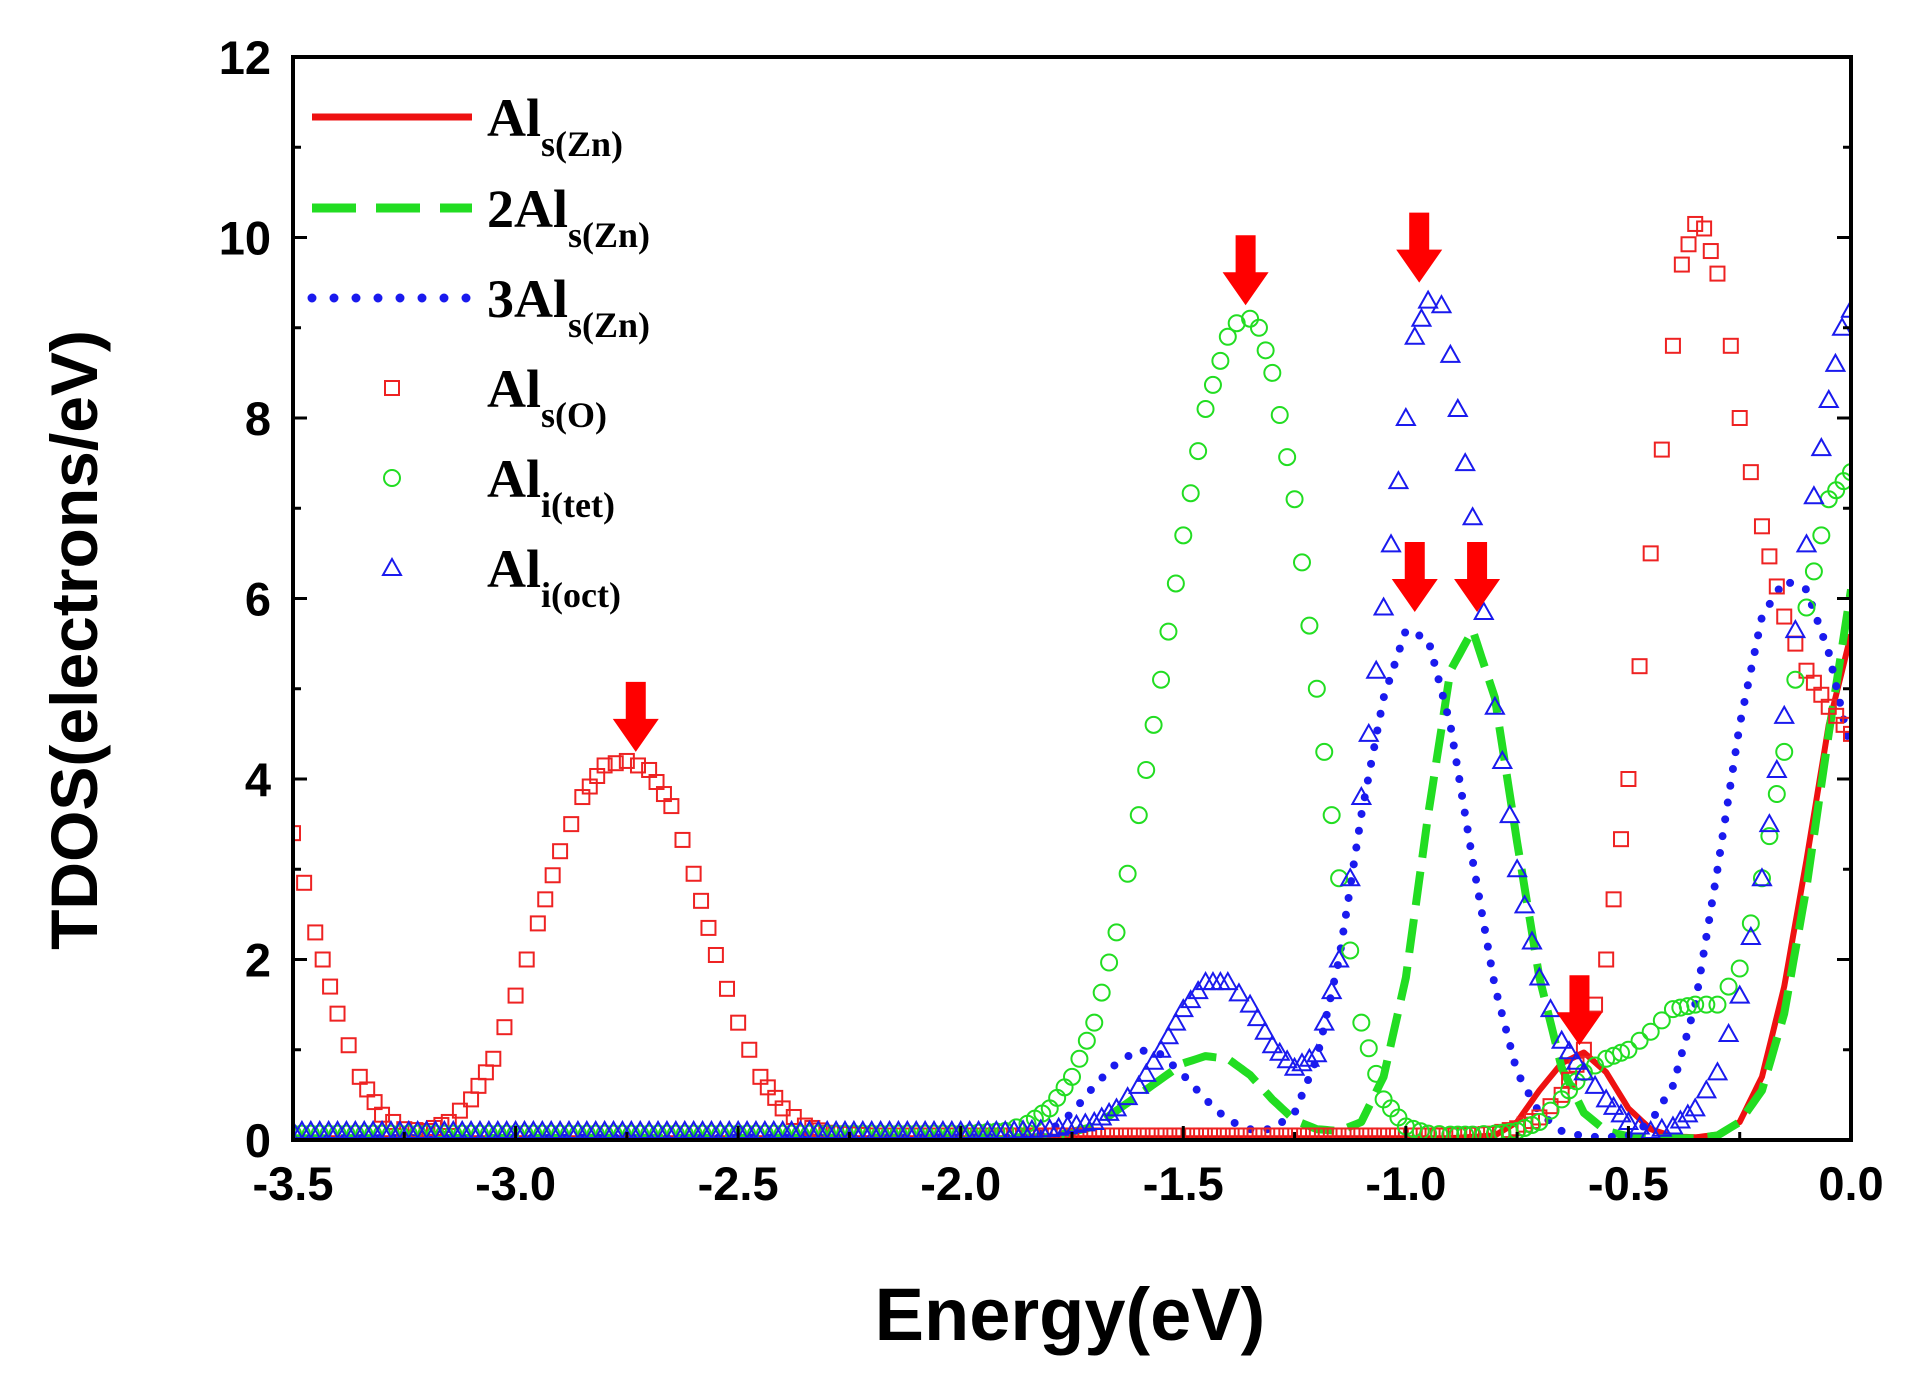 This screenshot has width=1908, height=1375. What do you see at coordinates (1183, 1183) in the screenshot?
I see `x-tick-label: -1.5` at bounding box center [1183, 1183].